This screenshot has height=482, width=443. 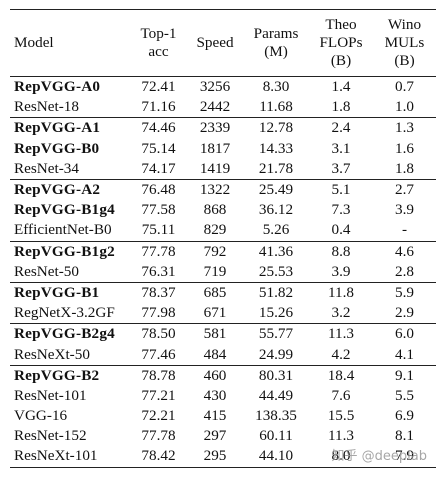 I want to click on cell-flops: 3.2, so click(x=341, y=313).